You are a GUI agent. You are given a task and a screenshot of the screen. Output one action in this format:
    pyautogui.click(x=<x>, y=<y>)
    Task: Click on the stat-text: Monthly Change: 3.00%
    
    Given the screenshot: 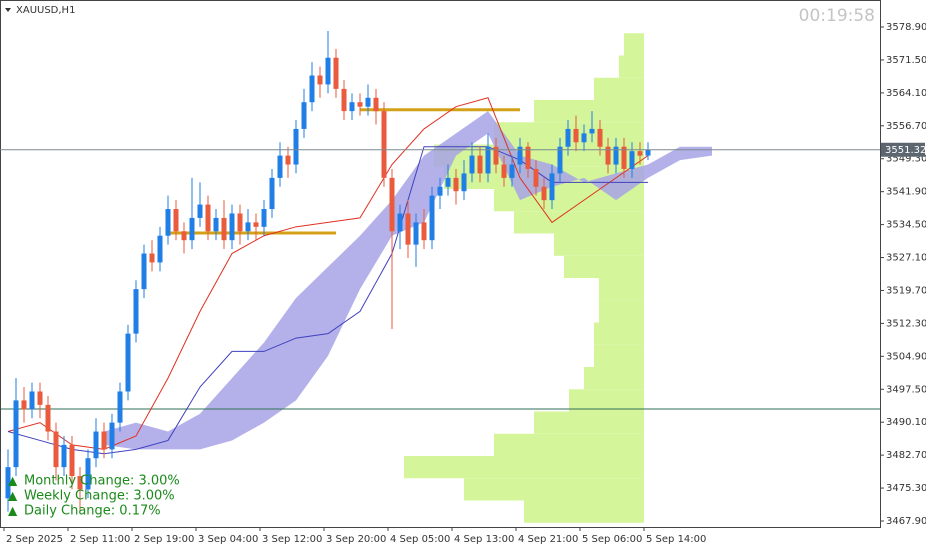 What is the action you would take?
    pyautogui.click(x=102, y=481)
    